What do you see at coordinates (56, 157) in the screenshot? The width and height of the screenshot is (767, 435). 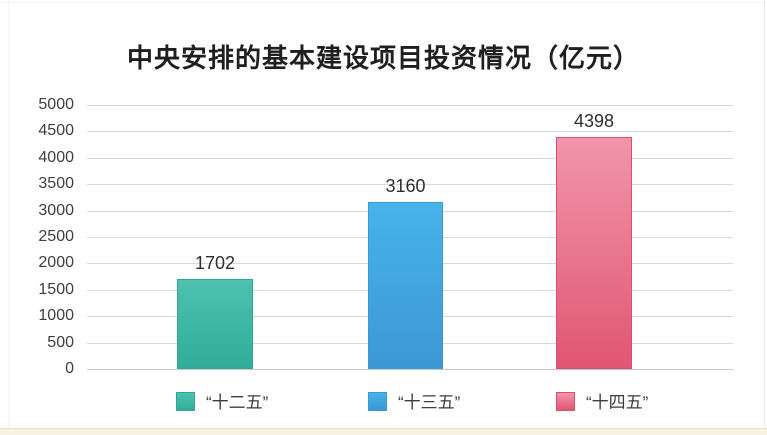 I see `y-tick-label: 4000` at bounding box center [56, 157].